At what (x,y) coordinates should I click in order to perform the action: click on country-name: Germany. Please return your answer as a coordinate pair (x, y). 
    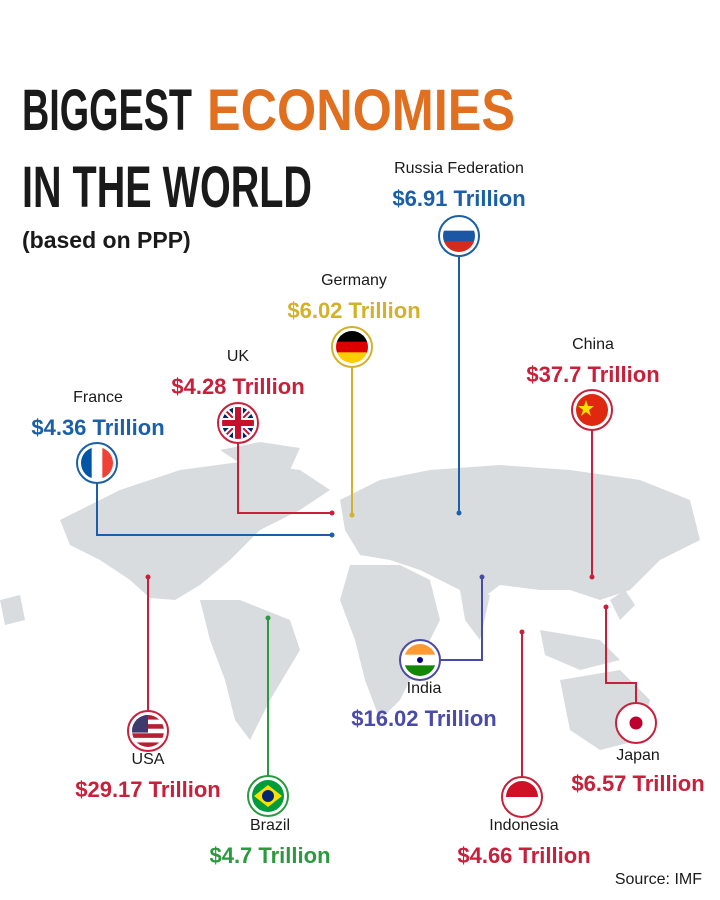
    Looking at the image, I should click on (354, 280).